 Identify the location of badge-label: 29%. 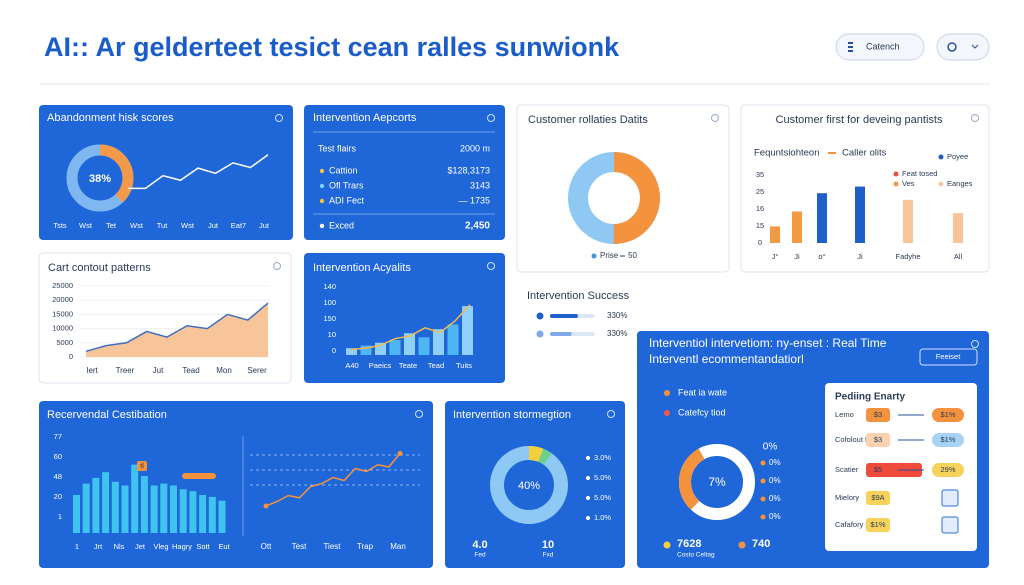
(947, 469).